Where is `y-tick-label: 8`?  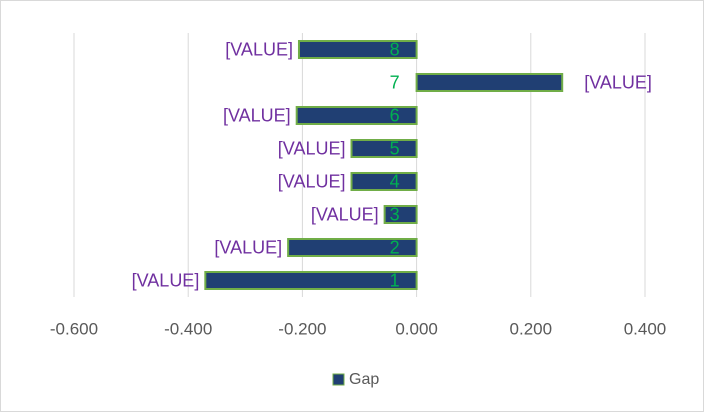
y-tick-label: 8 is located at coordinates (395, 49).